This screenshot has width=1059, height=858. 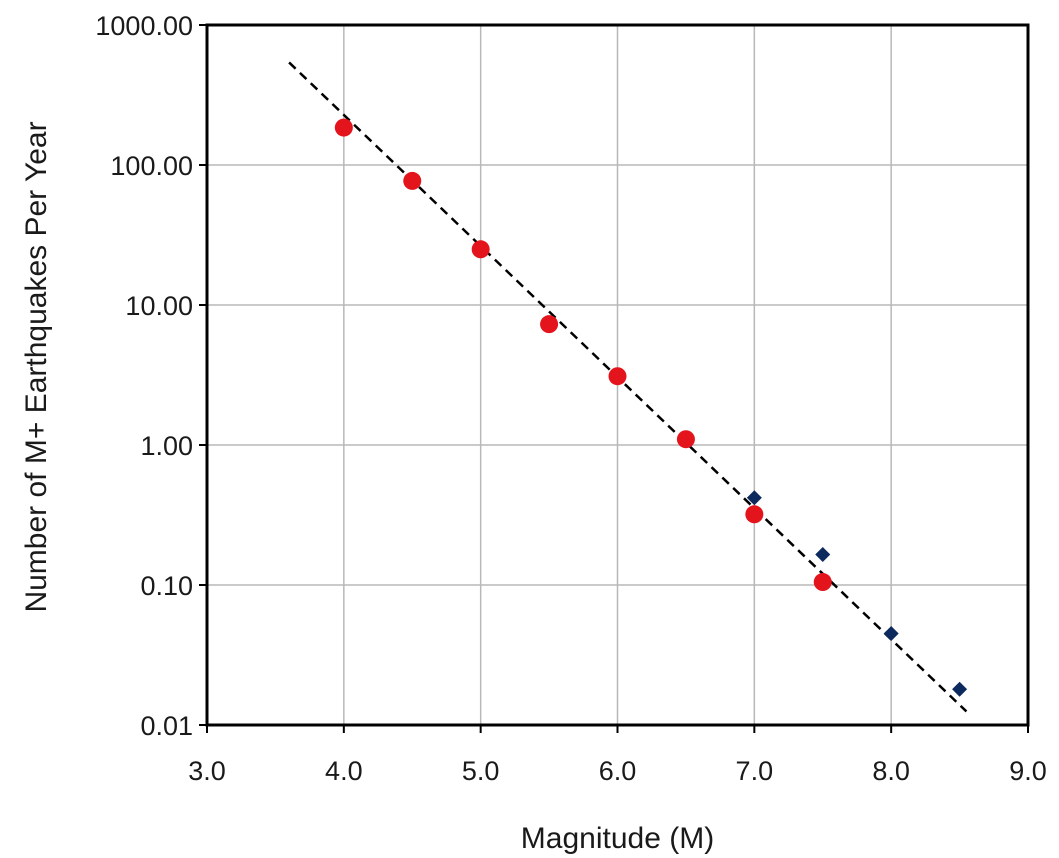 What do you see at coordinates (344, 771) in the screenshot?
I see `x-tick-label: 4.0` at bounding box center [344, 771].